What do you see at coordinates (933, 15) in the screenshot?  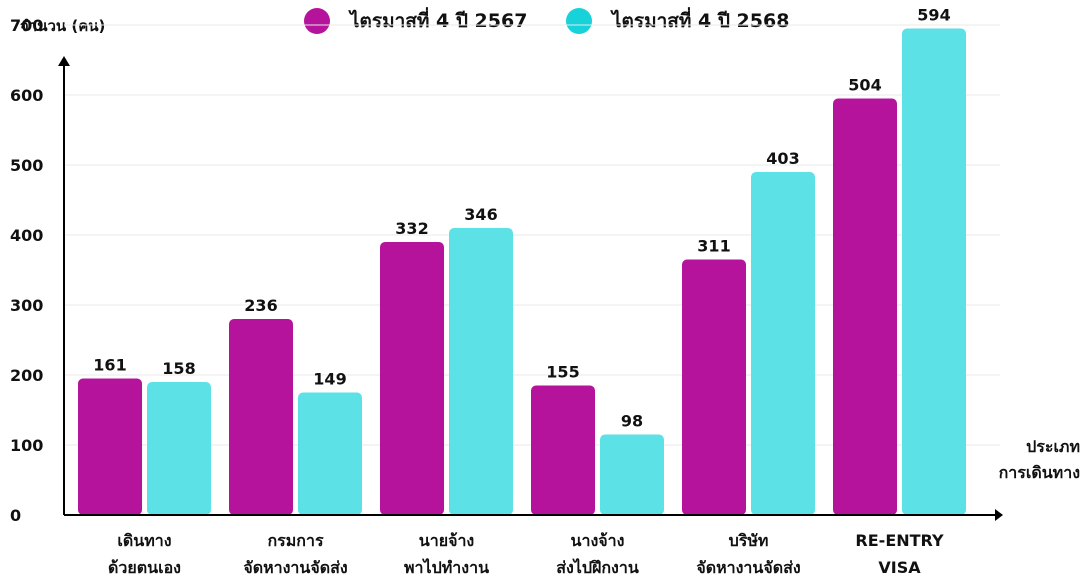 I see `data-label: 594` at bounding box center [933, 15].